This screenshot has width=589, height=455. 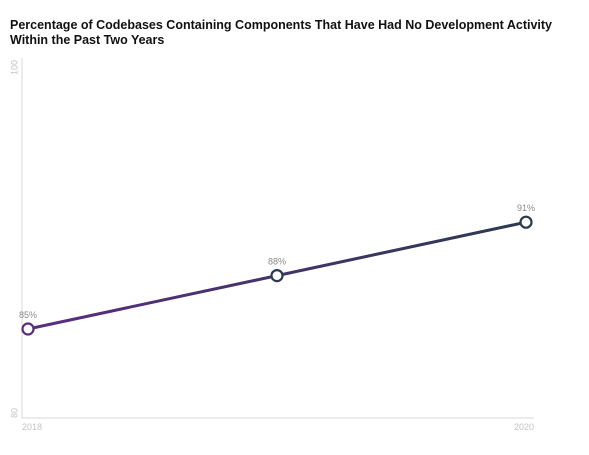 What do you see at coordinates (526, 208) in the screenshot?
I see `data-label: 91%` at bounding box center [526, 208].